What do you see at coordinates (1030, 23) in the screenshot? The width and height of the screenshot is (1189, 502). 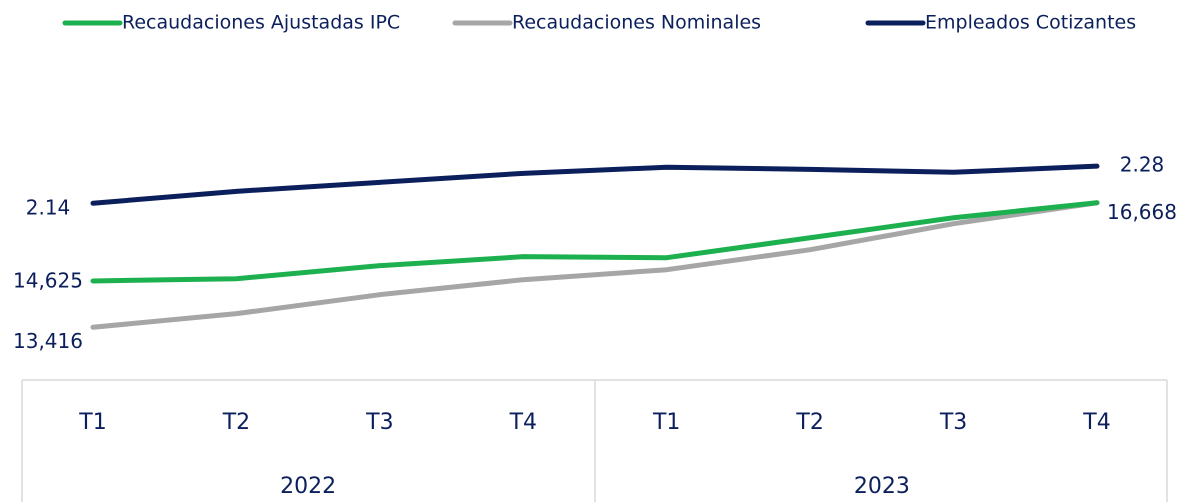 I see `legend-label: Empleados Cotizantes` at bounding box center [1030, 23].